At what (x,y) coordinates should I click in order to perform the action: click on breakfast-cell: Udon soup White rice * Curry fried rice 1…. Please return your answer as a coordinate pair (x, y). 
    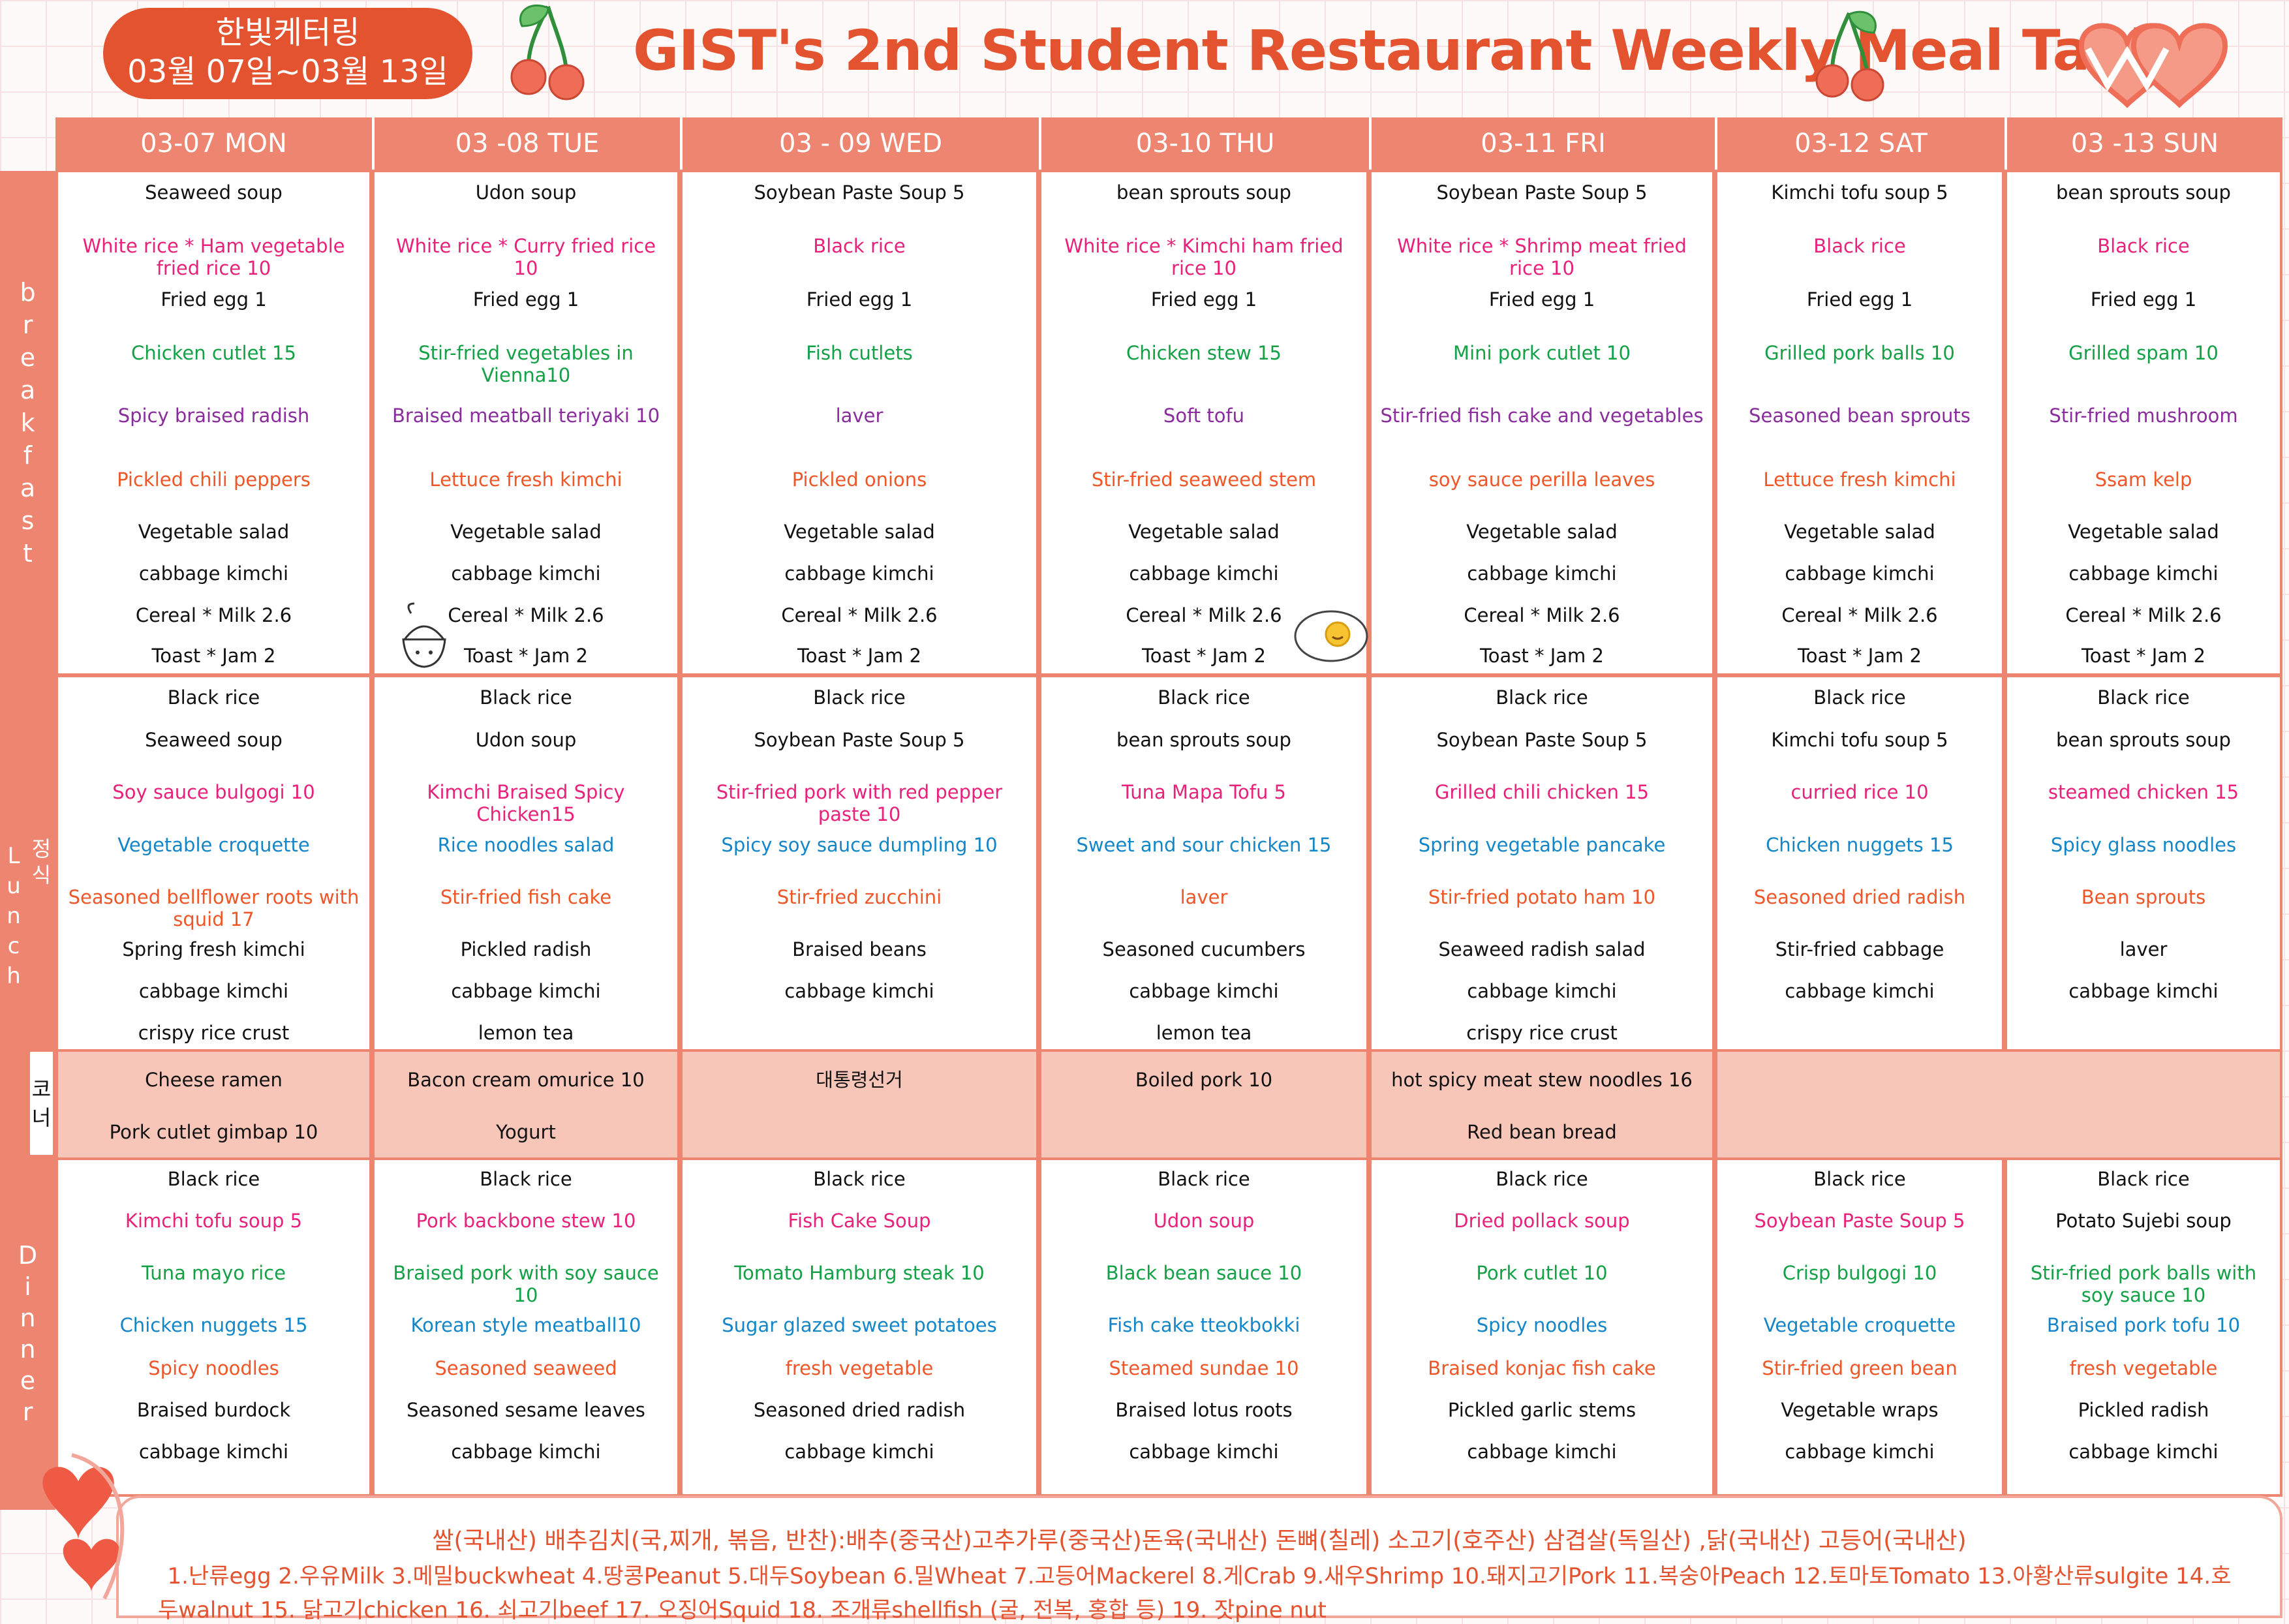
    Looking at the image, I should click on (526, 423).